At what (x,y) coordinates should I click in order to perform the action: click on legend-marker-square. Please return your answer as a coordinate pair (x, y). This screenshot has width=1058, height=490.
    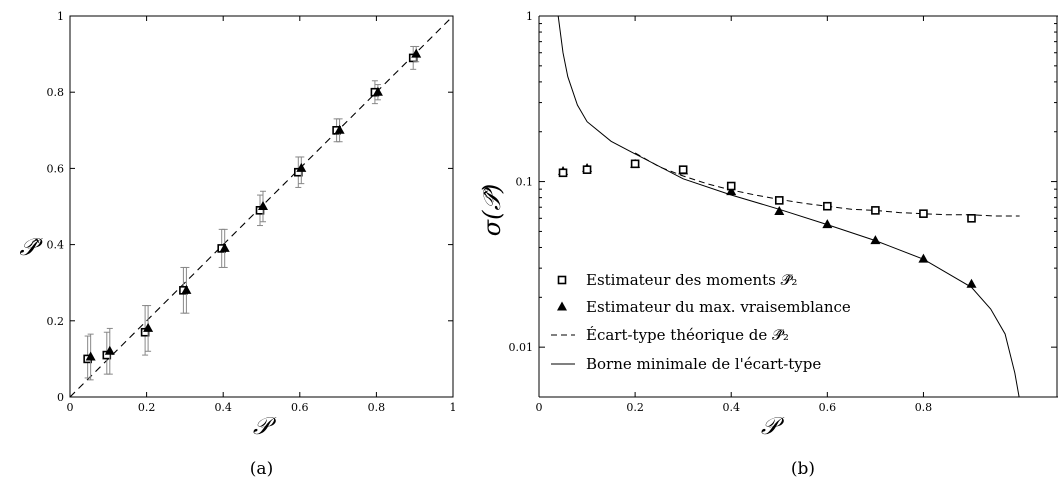
    Looking at the image, I should click on (562, 280).